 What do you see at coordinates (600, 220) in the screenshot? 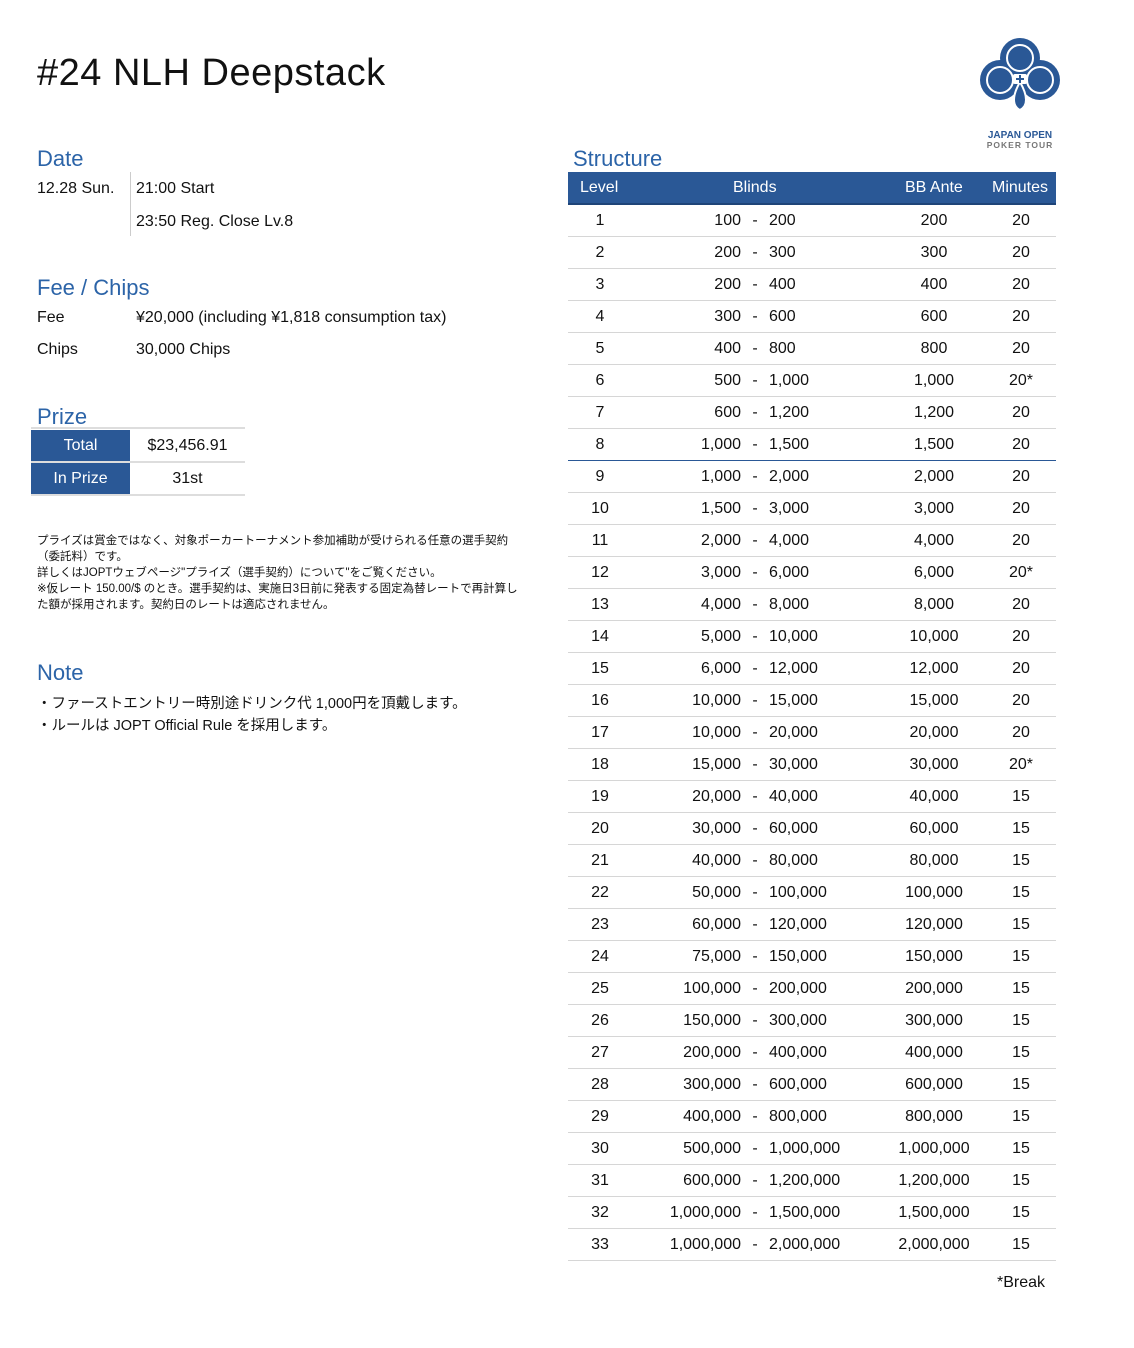
I see `level: 1` at bounding box center [600, 220].